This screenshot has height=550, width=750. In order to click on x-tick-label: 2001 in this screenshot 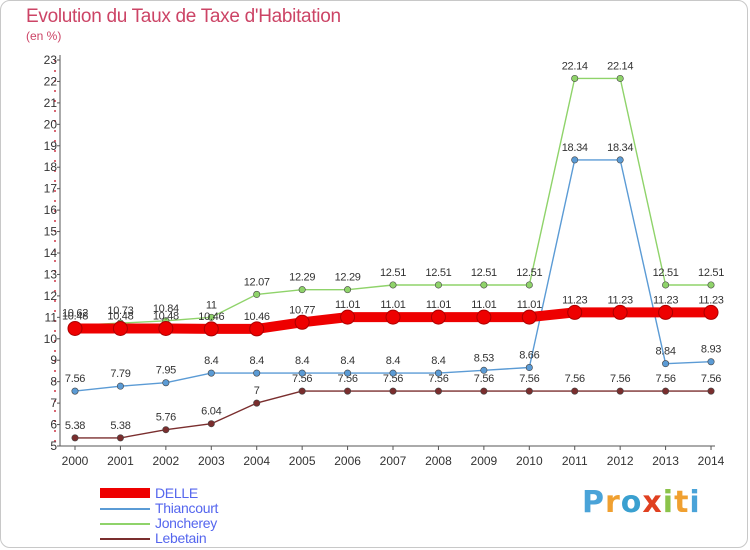, I will do `click(120, 461)`.